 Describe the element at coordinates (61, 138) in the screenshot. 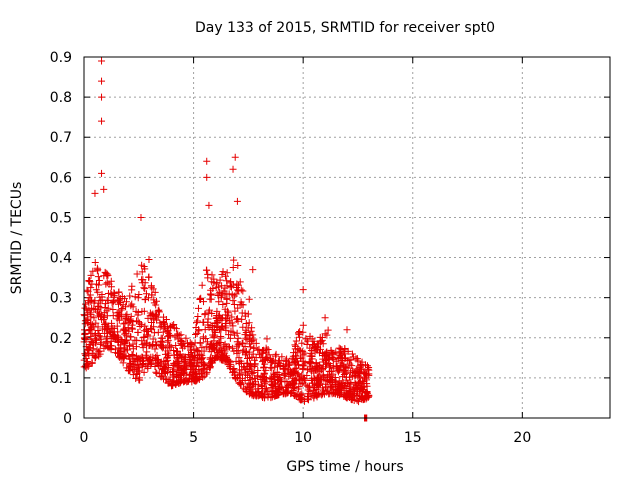

I see `y-tick-label: 0.7` at that location.